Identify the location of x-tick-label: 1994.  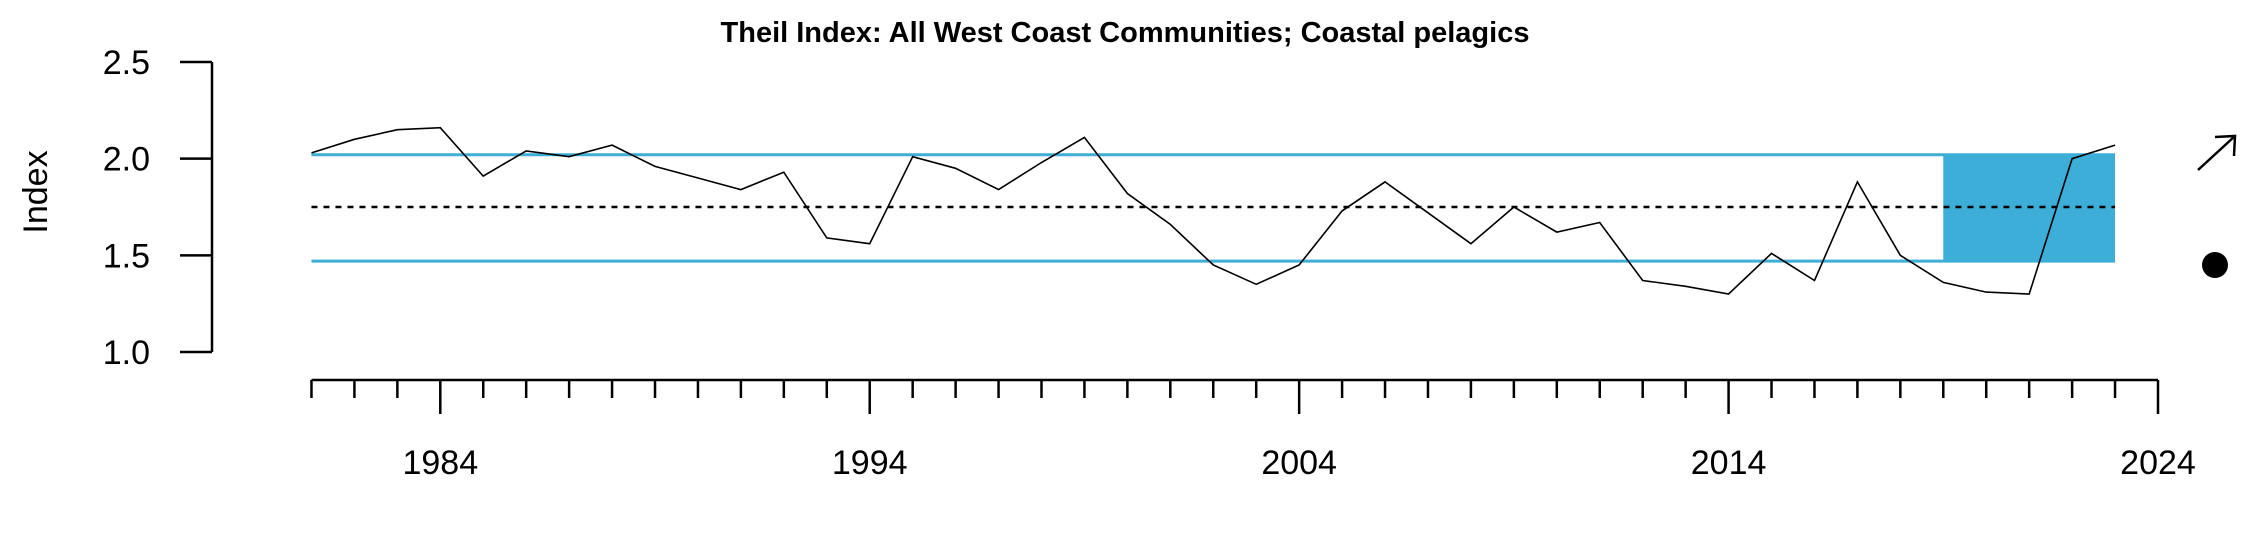
(870, 463).